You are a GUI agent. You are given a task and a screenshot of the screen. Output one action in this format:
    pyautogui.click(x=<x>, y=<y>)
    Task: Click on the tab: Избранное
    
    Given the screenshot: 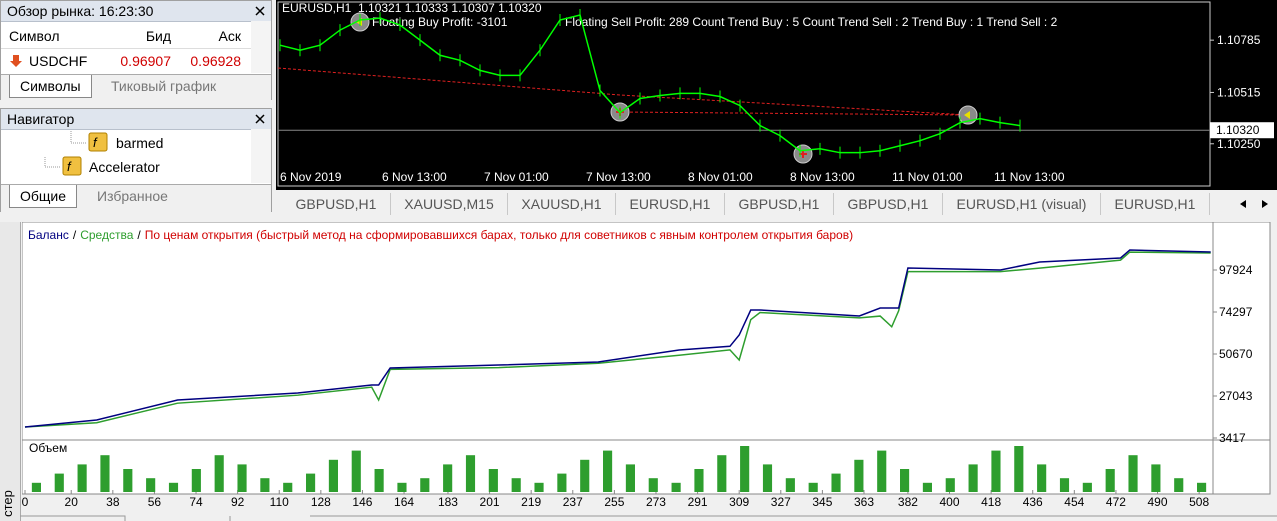 What is the action you would take?
    pyautogui.click(x=132, y=196)
    